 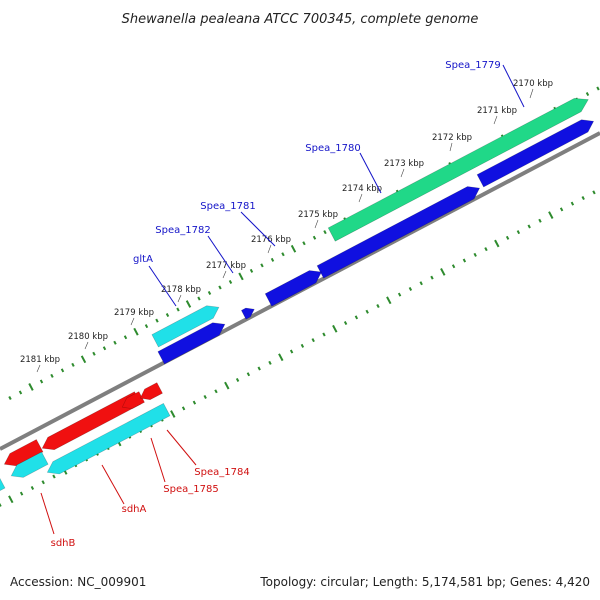 What do you see at coordinates (332, 148) in the screenshot?
I see `forward-gene-label: Spea_1780` at bounding box center [332, 148].